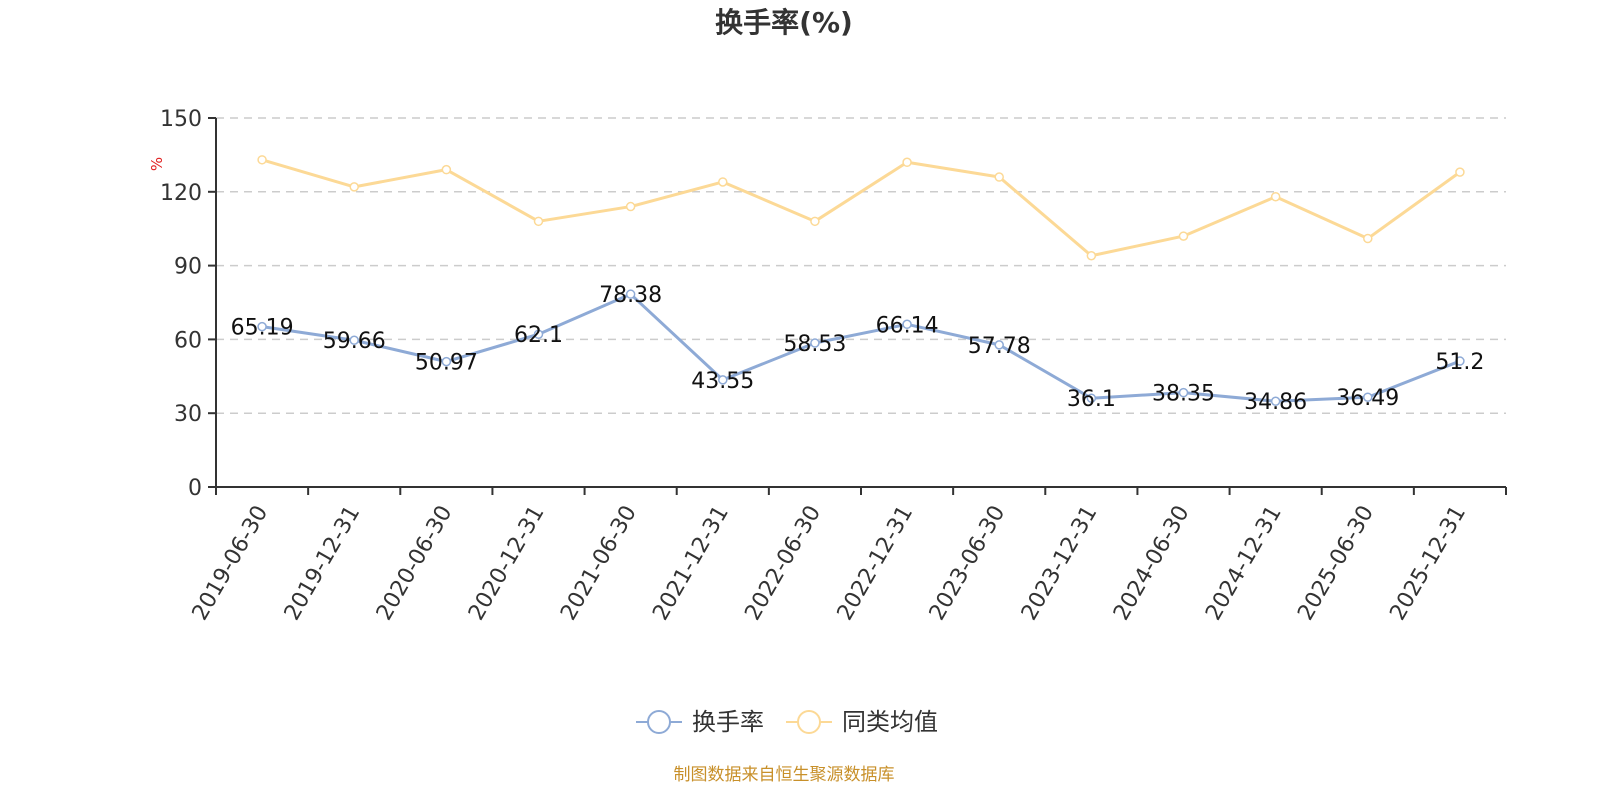 This screenshot has width=1600, height=800. I want to click on legend-item-0: 换手率, so click(700, 722).